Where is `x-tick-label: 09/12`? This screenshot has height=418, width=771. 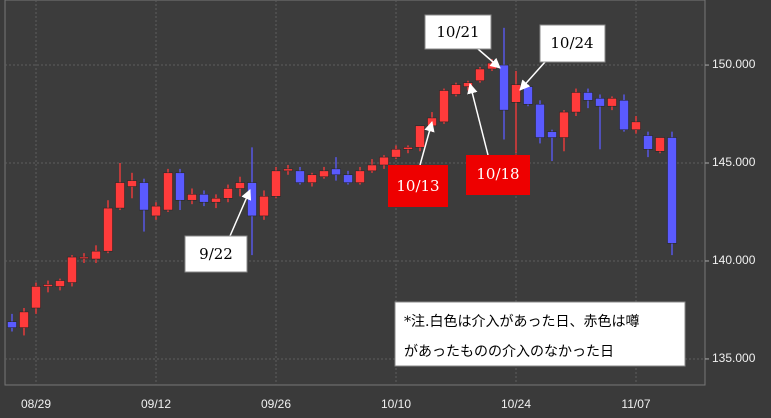
x-tick-label: 09/12 is located at coordinates (156, 404).